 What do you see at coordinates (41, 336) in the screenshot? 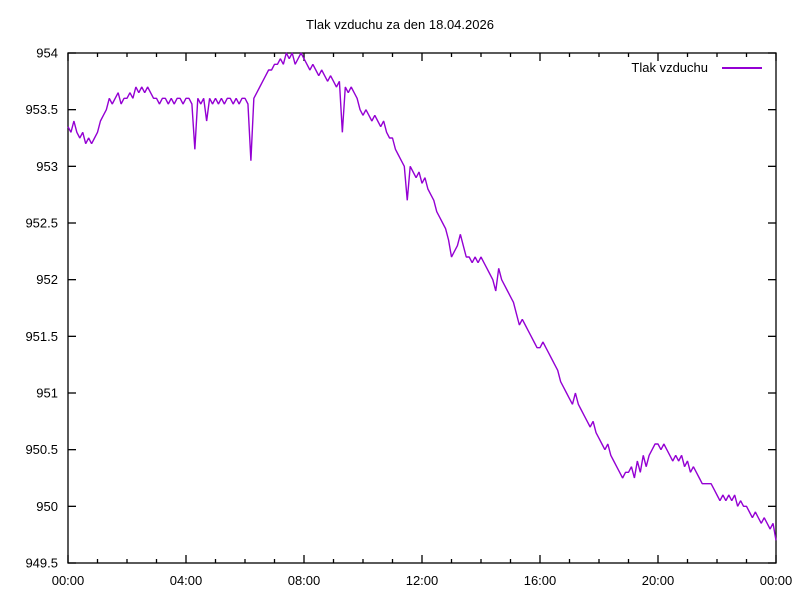
I see `y-tick-label: 951.5` at bounding box center [41, 336].